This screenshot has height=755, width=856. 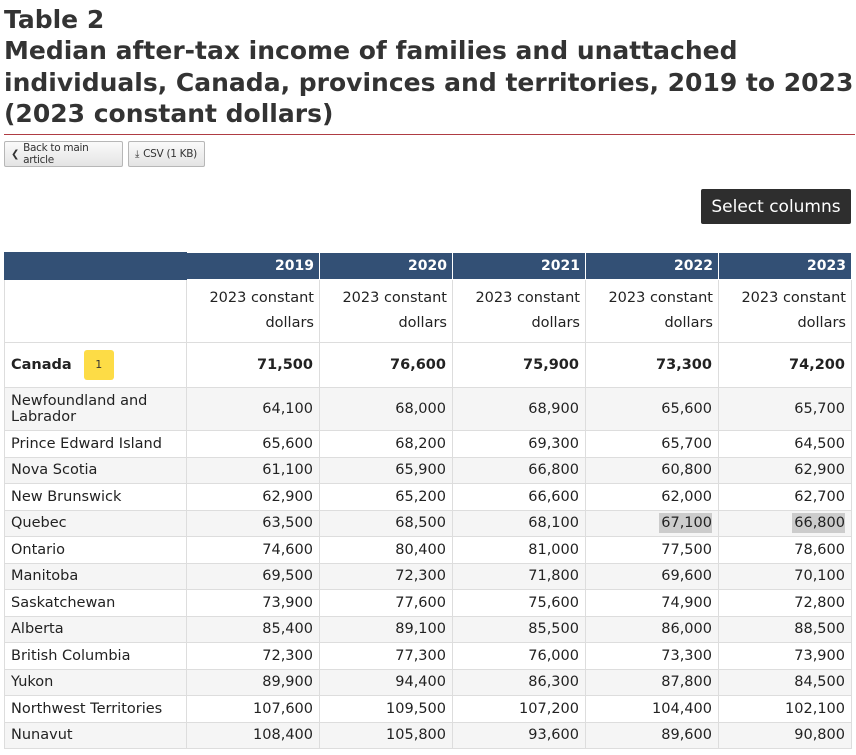 I want to click on data-cell: 70,100, so click(x=785, y=576).